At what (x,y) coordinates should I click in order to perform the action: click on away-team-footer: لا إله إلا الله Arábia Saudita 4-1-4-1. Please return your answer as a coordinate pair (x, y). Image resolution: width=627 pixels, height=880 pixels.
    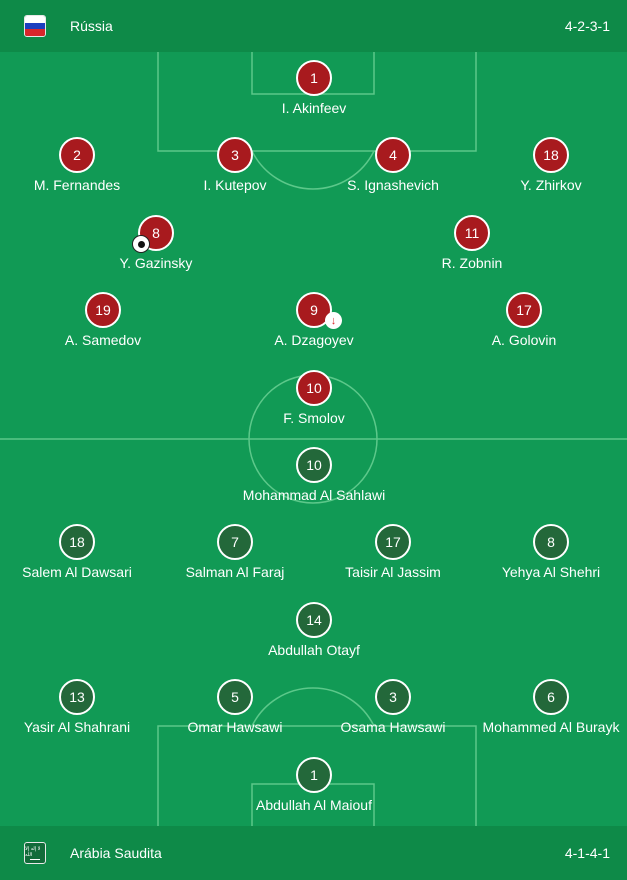
    Looking at the image, I should click on (313, 853).